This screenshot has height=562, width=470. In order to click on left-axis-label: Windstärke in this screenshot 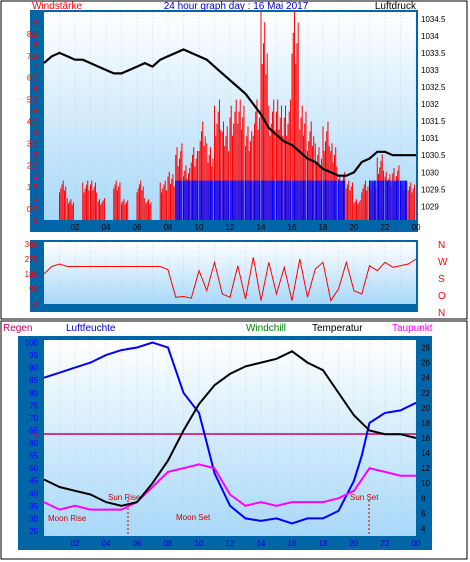, I will do `click(57, 6)`.